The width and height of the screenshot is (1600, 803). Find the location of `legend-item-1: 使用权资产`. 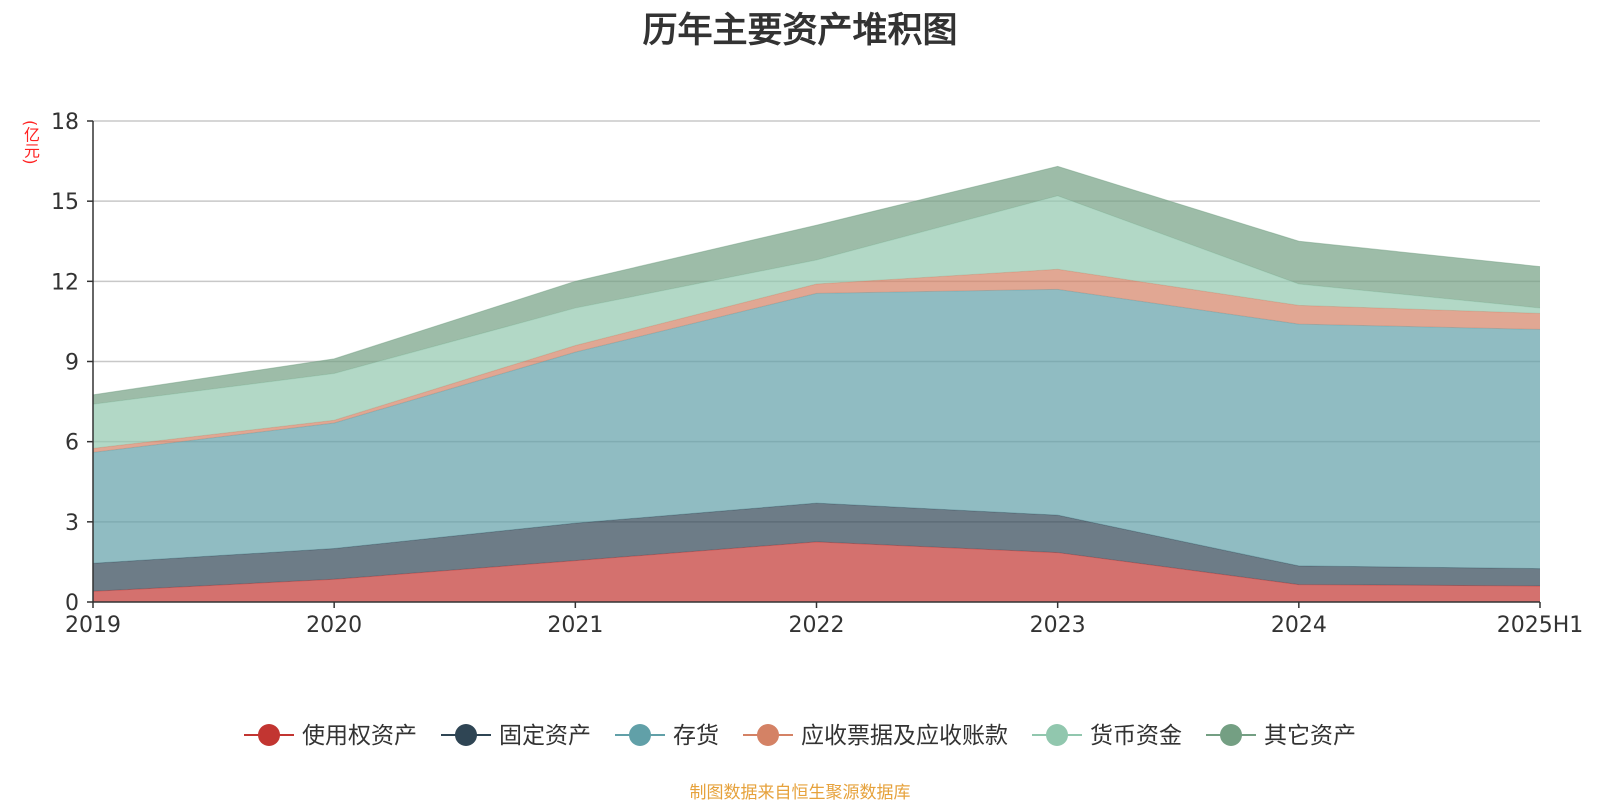

legend-item-1: 使用权资产 is located at coordinates (330, 736).